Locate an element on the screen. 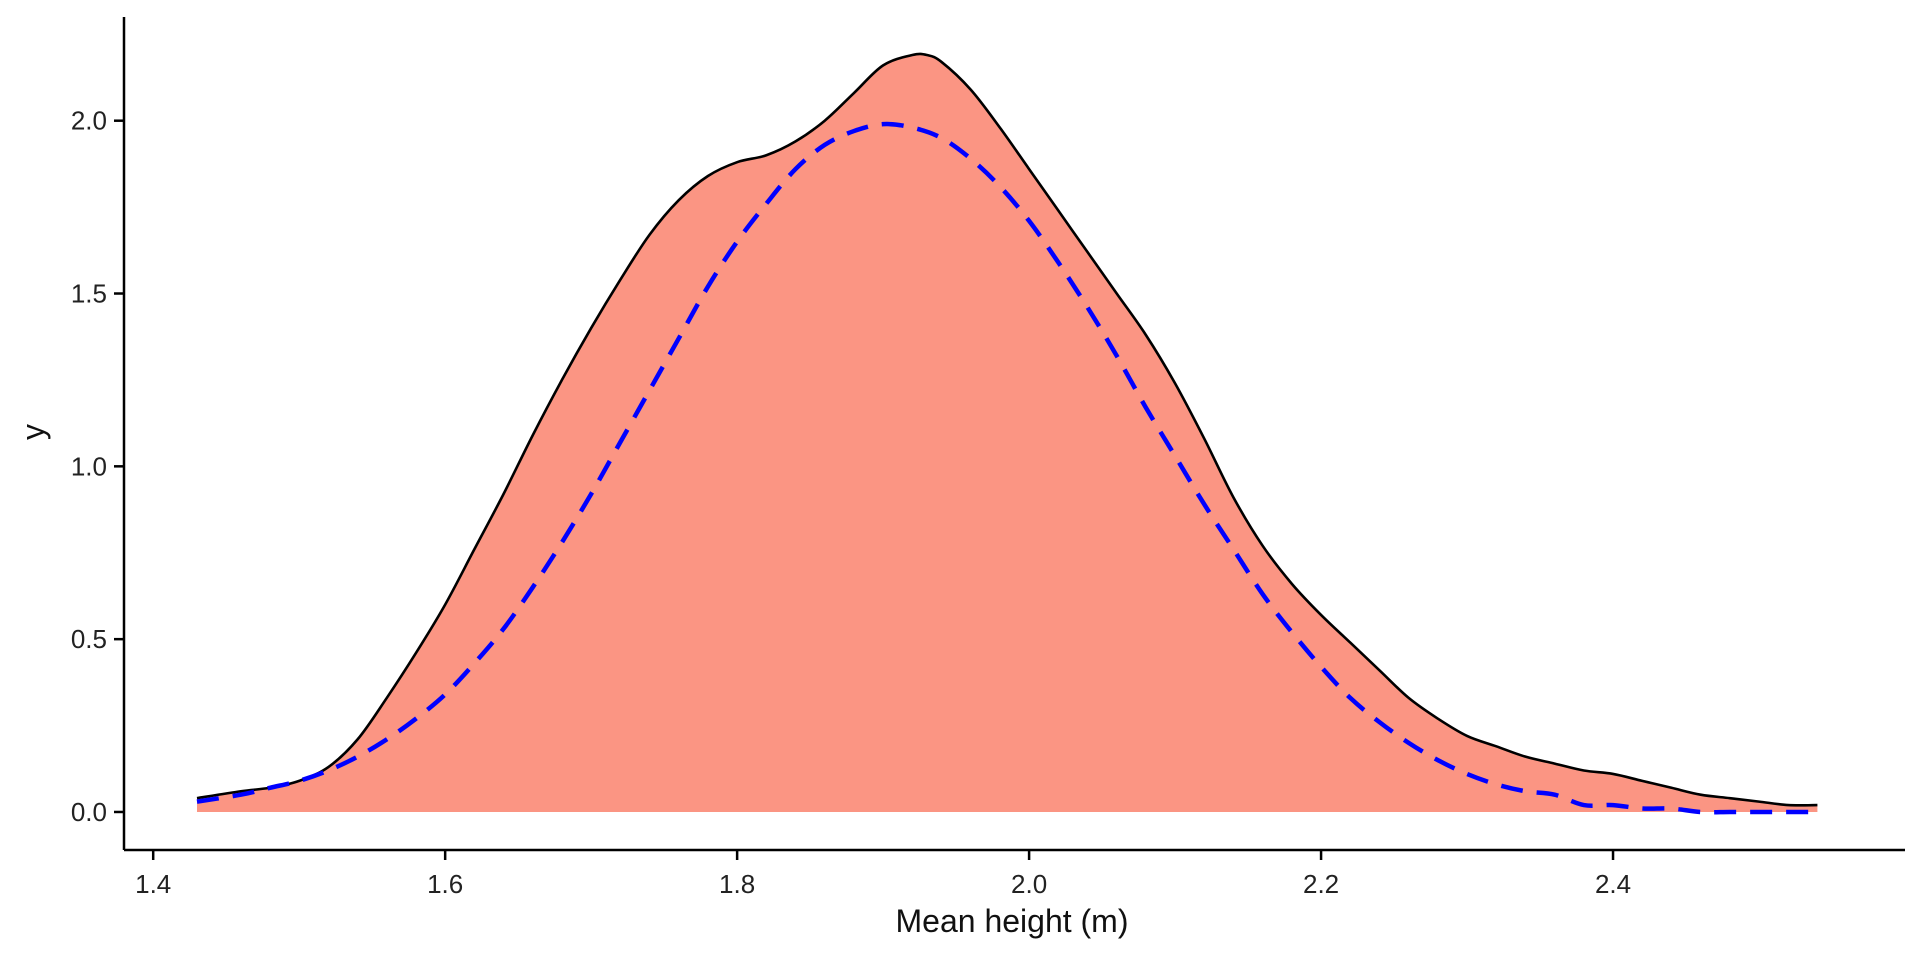 Image resolution: width=1920 pixels, height=960 pixels. y-tick-label: 0.5 is located at coordinates (89, 639).